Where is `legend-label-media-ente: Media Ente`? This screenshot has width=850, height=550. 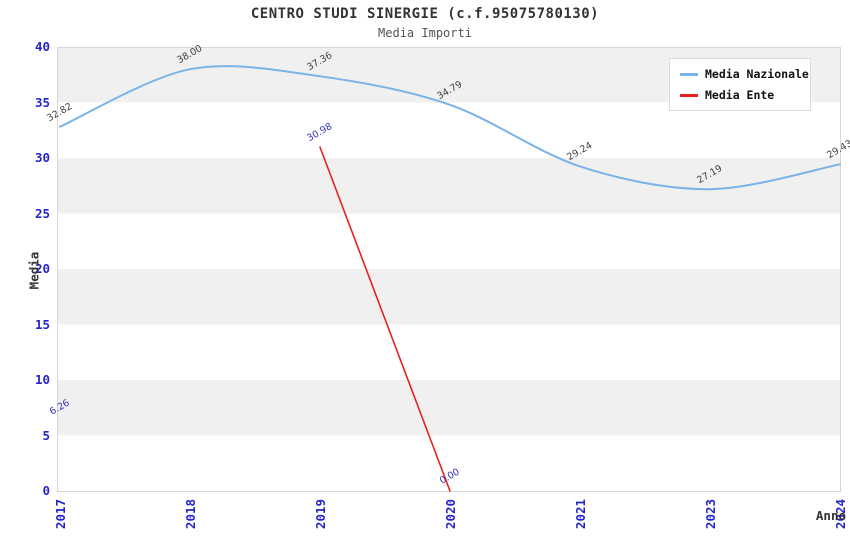 legend-label-media-ente: Media Ente is located at coordinates (740, 95).